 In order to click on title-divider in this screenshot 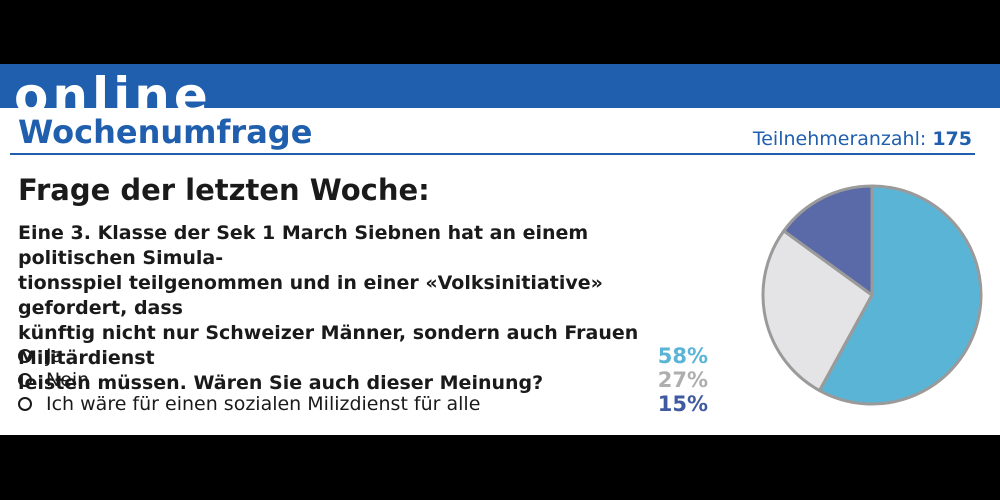, I will do `click(492, 154)`.